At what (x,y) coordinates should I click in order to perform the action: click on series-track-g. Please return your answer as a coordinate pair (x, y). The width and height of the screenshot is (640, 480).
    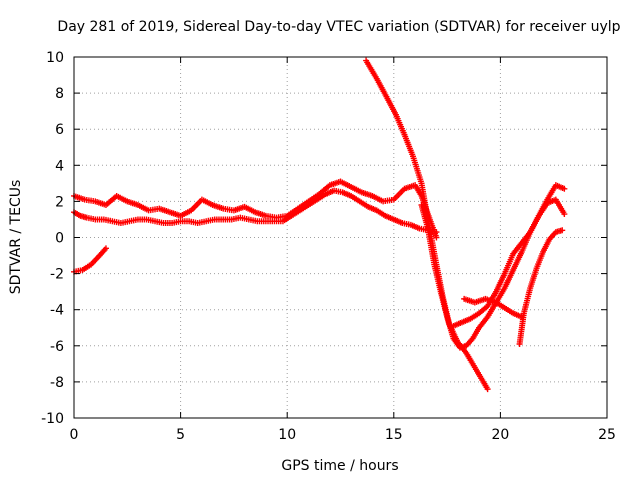
    Looking at the image, I should click on (493, 307).